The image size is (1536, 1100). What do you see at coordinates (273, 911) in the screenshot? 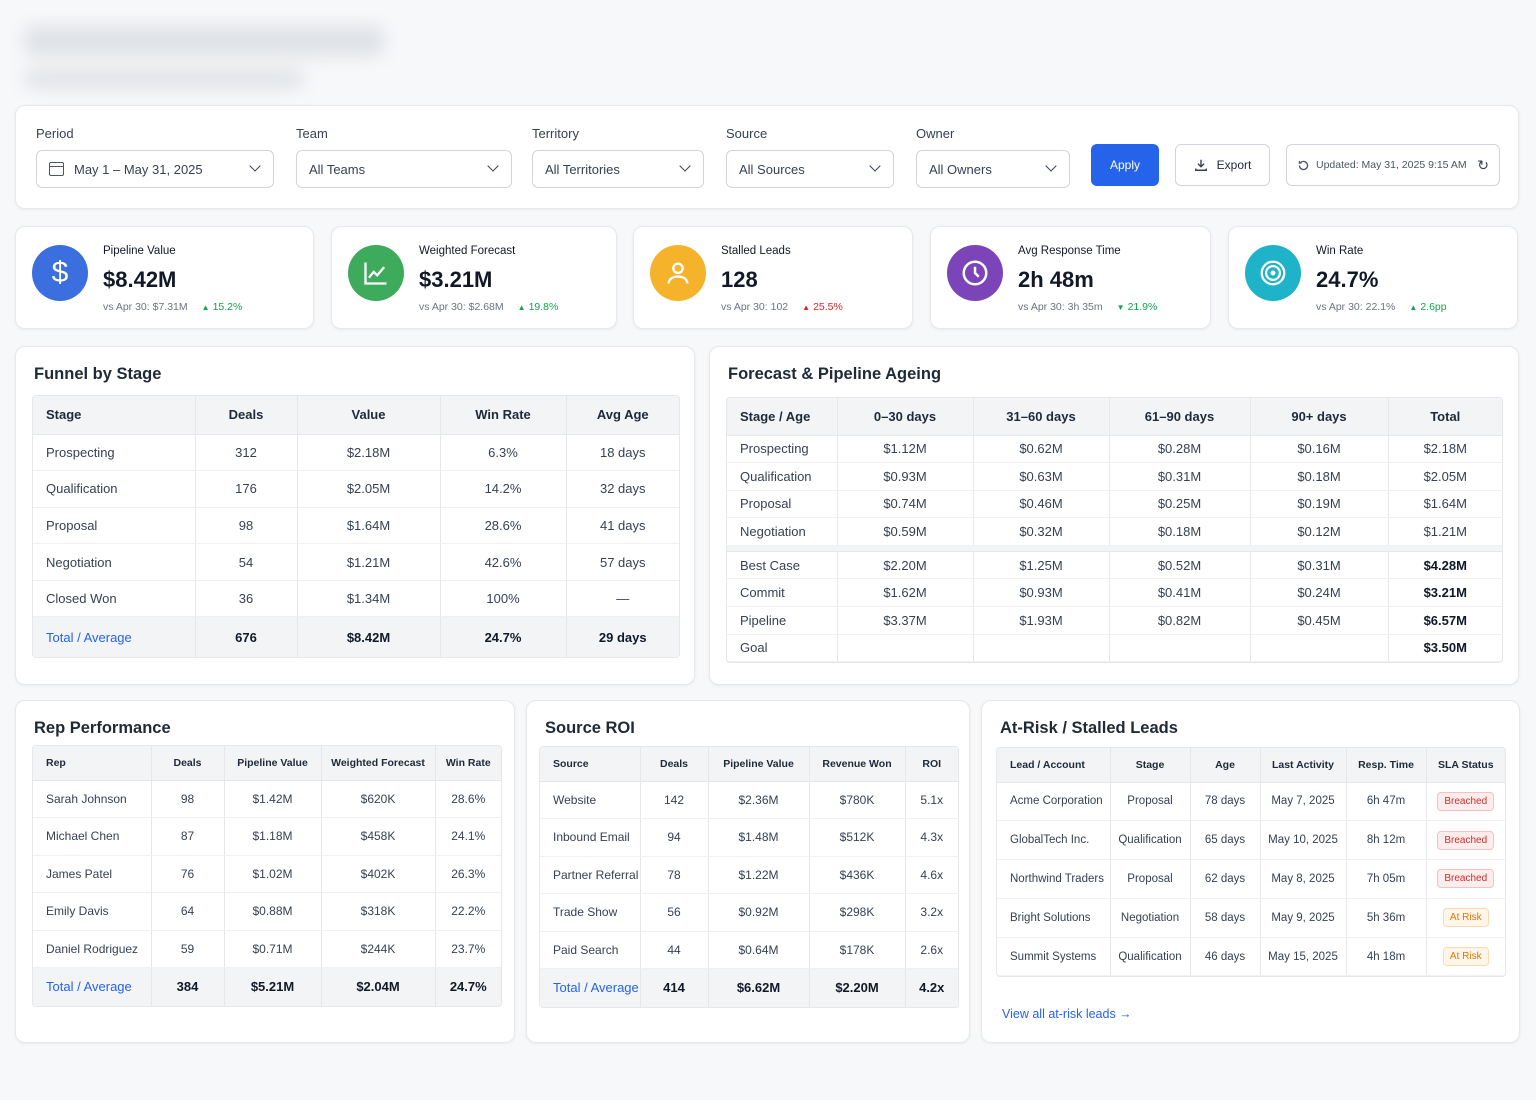
I see `table-cell: $0.88M` at bounding box center [273, 911].